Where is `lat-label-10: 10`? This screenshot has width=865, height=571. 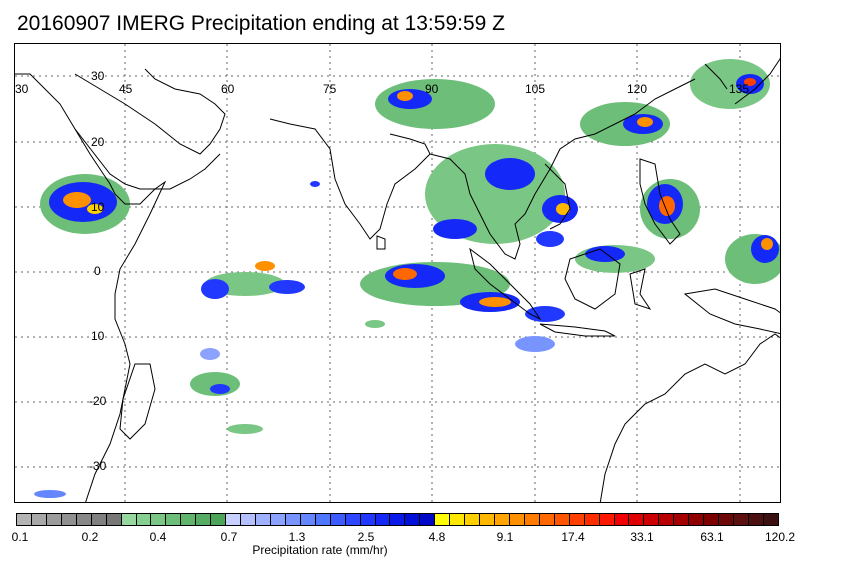 lat-label-10: 10 is located at coordinates (98, 207).